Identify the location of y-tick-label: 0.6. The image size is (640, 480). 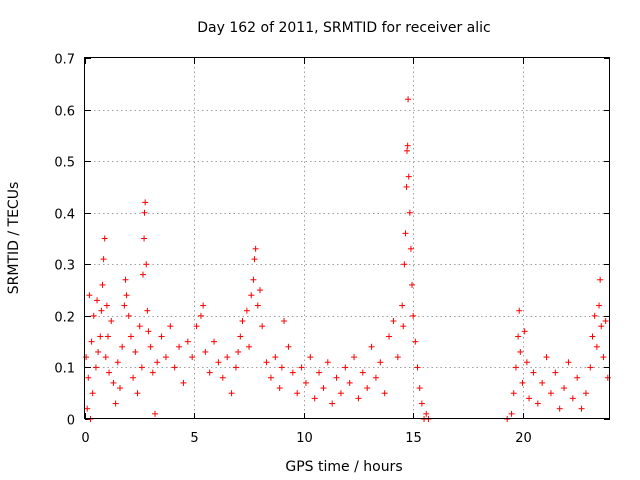
(64, 112).